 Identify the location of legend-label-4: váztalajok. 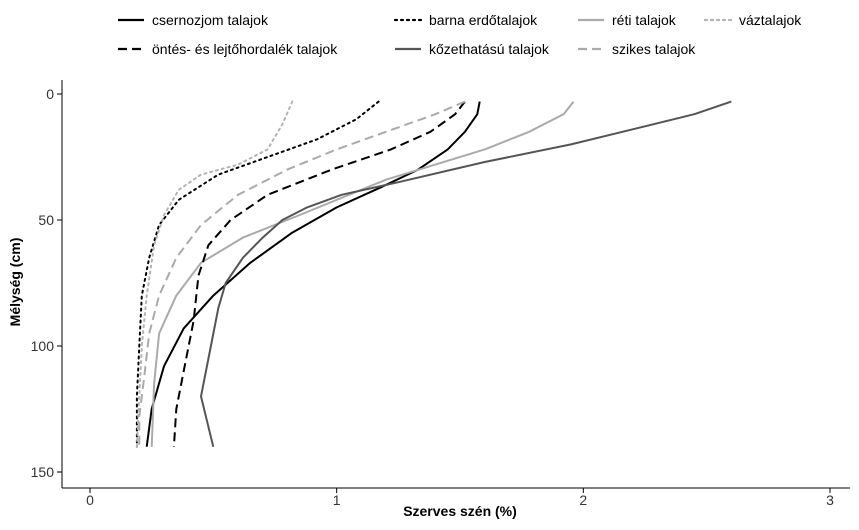
(770, 20).